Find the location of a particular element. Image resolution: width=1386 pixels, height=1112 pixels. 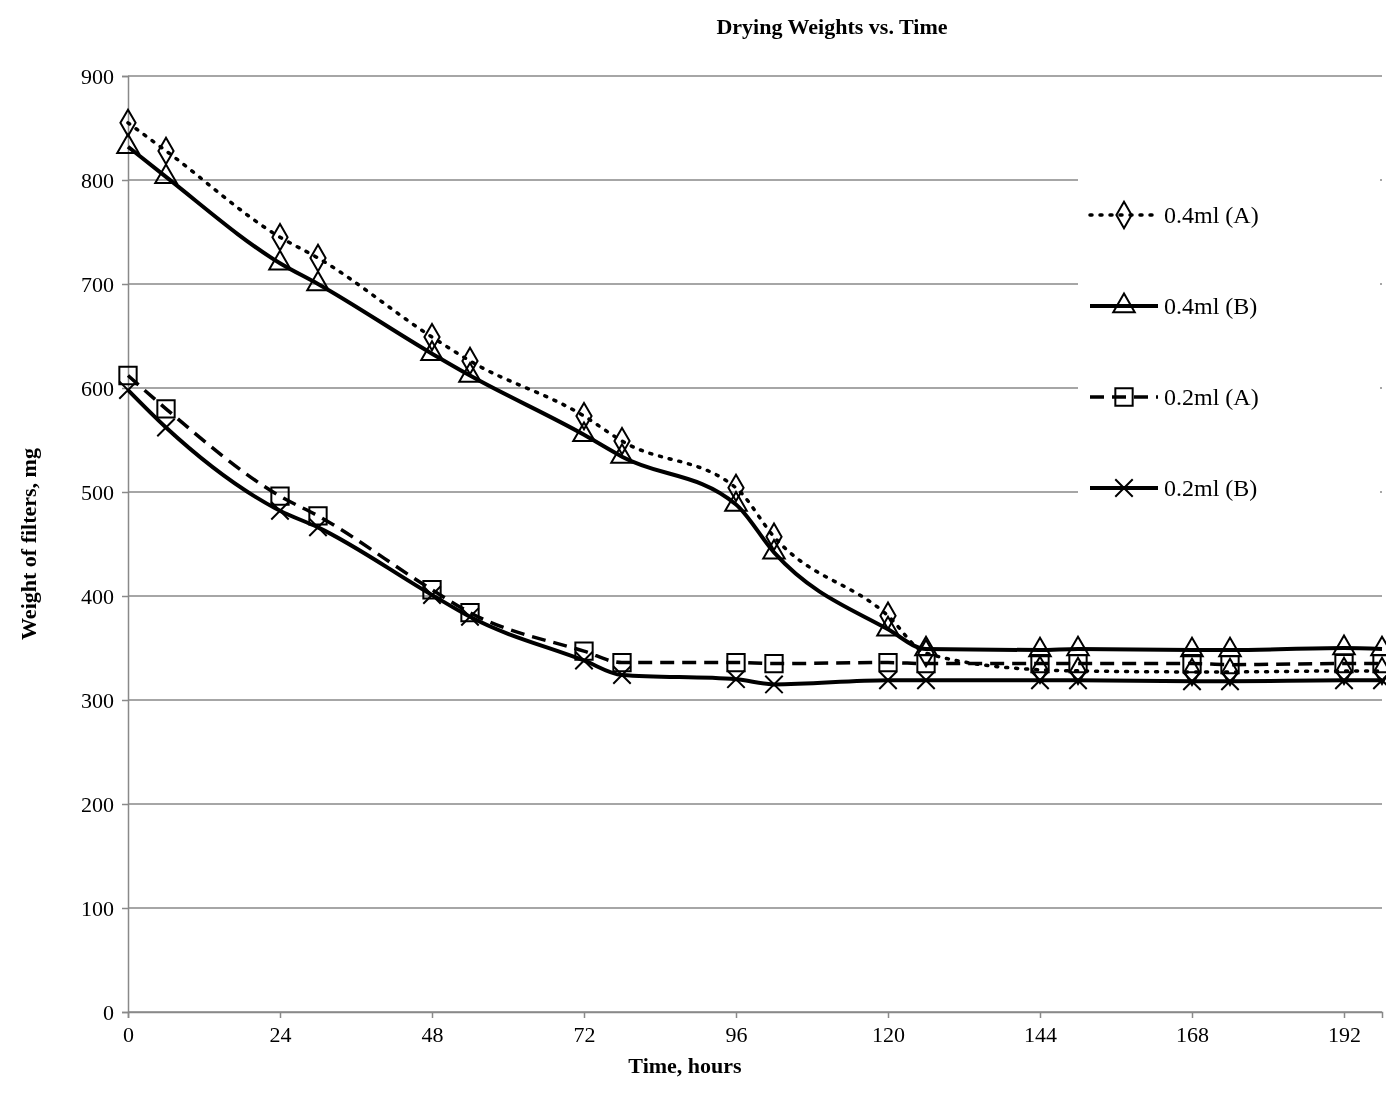

y-tick-label: 900 is located at coordinates (97, 76).